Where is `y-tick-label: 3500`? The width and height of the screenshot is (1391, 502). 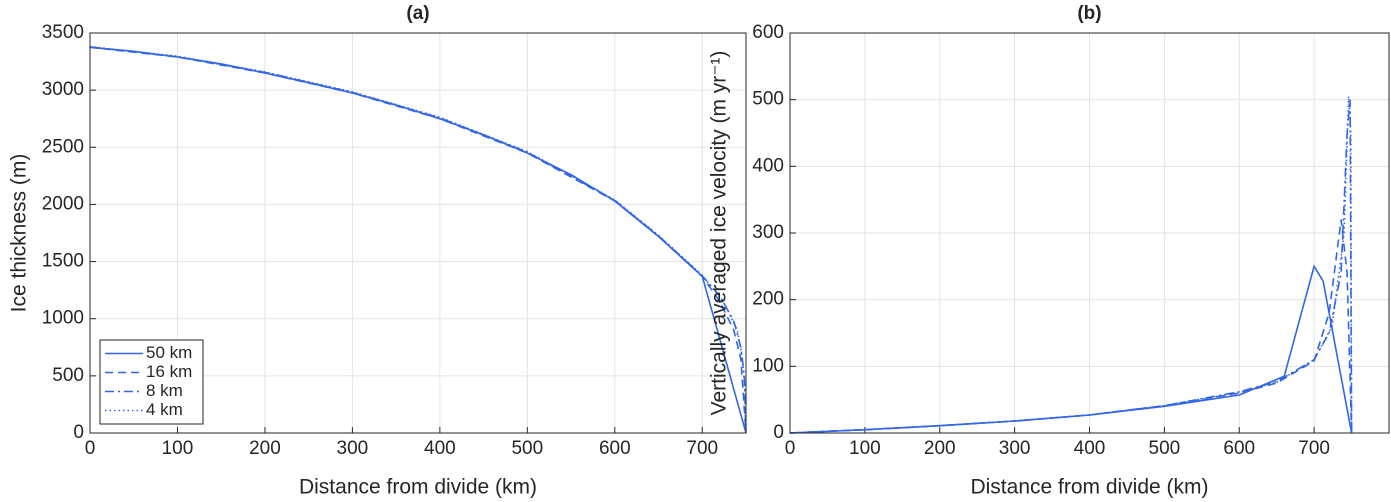 y-tick-label: 3500 is located at coordinates (63, 32).